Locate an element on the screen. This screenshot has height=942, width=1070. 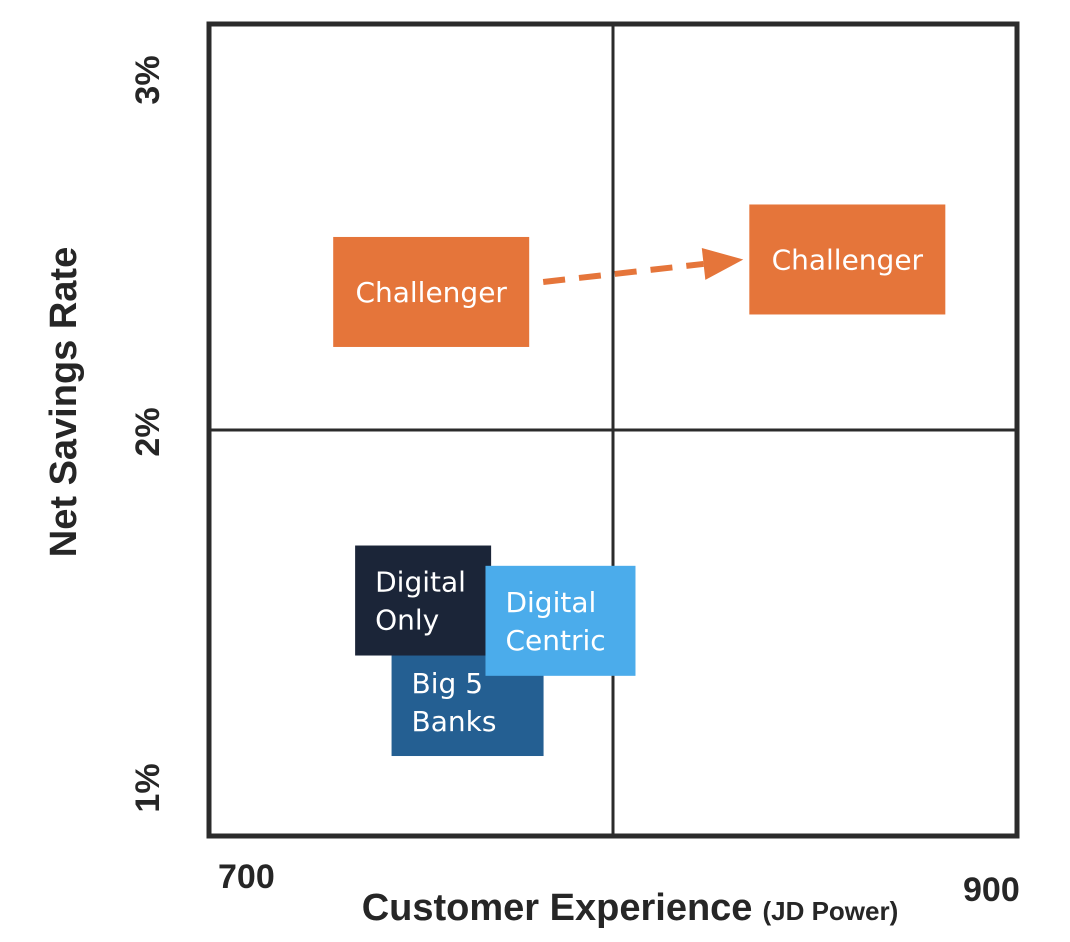
point-label-digital-centric-1: Centric is located at coordinates (555, 640).